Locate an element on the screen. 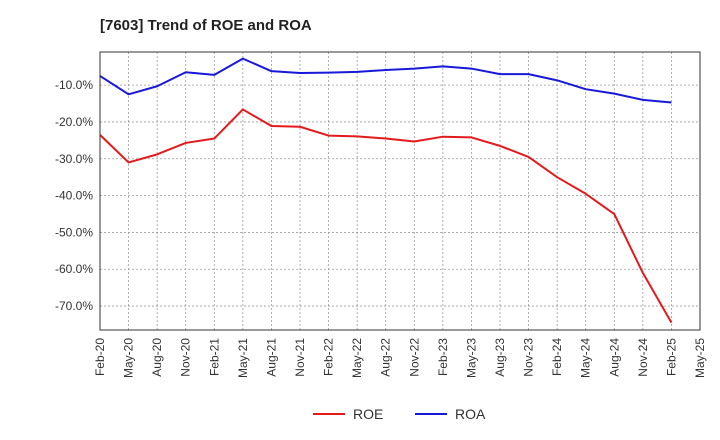 This screenshot has height=440, width=720. x-tick-label: Nov-24 is located at coordinates (643, 357).